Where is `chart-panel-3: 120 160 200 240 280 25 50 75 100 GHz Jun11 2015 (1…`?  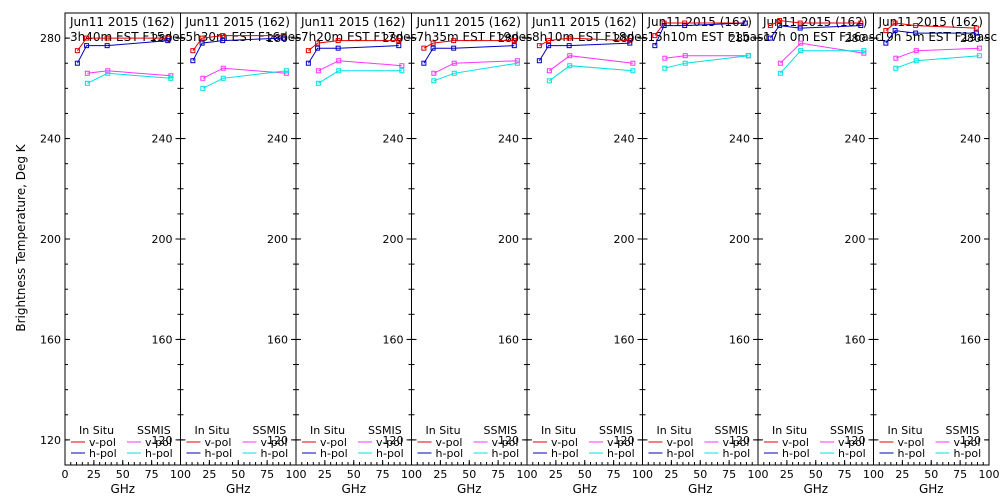 chart-panel-3: 120 160 200 240 280 25 50 75 100 GHz Jun11 2015 (1… is located at coordinates (358, 254).